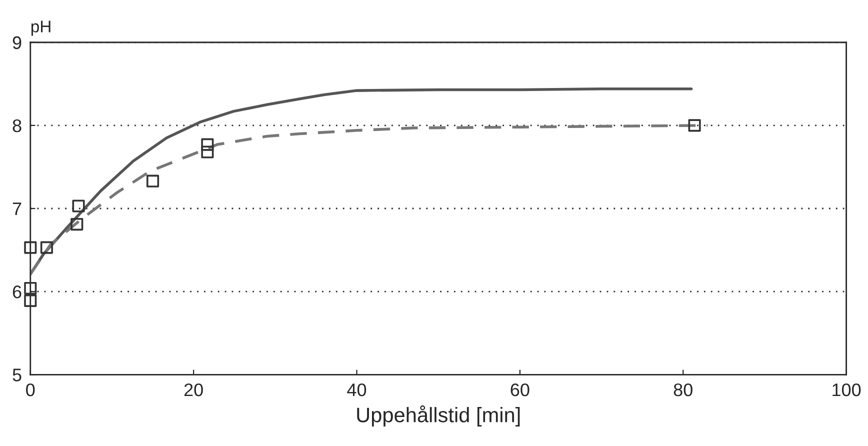 This screenshot has height=446, width=868. I want to click on x-tick-label: 60, so click(520, 389).